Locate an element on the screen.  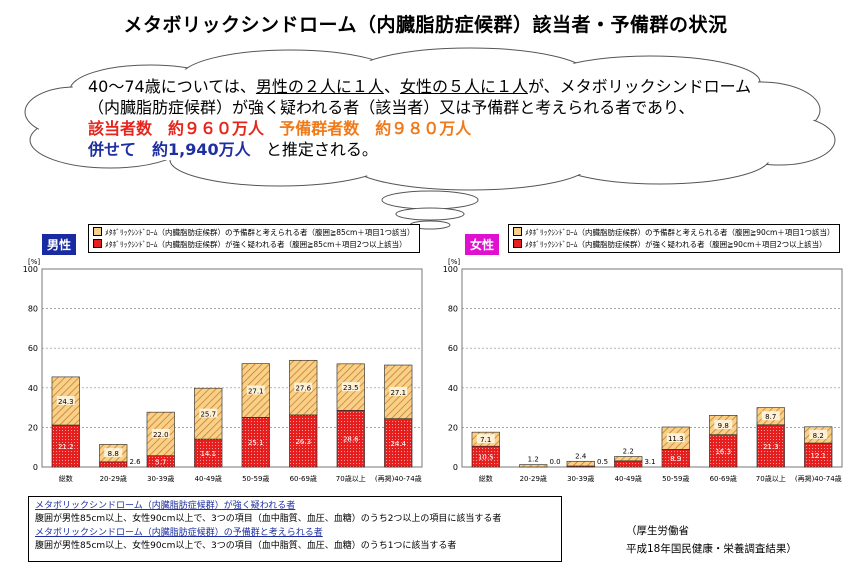
suspected-swatch is located at coordinates (97, 243).